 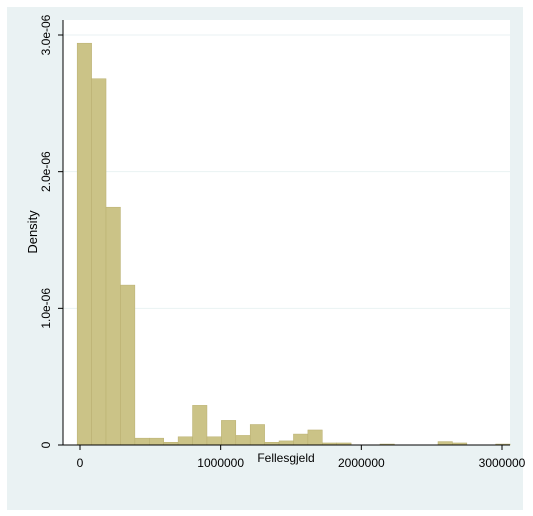 What do you see at coordinates (285, 458) in the screenshot?
I see `x-axis-label: Fellesgjeld` at bounding box center [285, 458].